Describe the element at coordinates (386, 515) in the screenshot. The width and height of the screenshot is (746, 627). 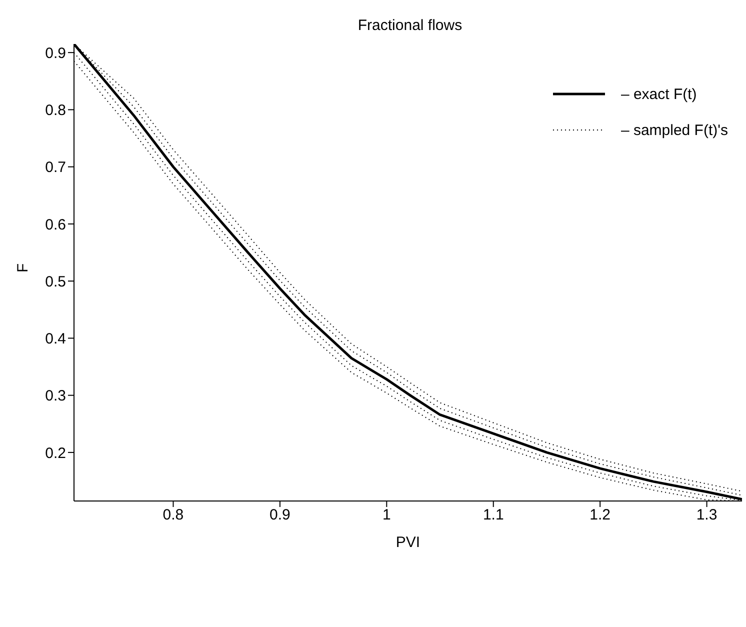
I see `x-tick-label: 1` at that location.